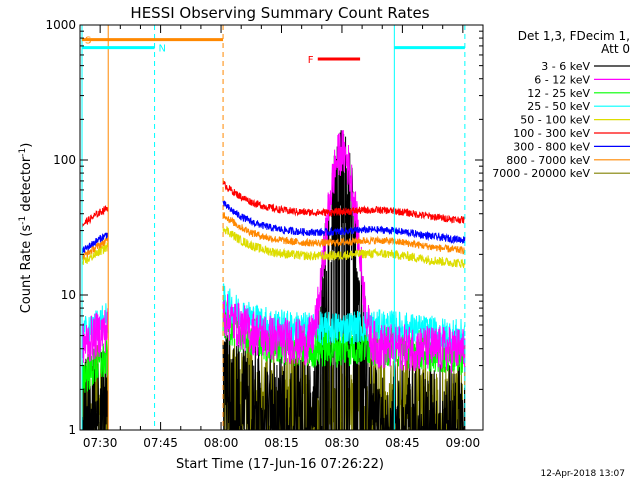 The height and width of the screenshot is (480, 640). Describe the element at coordinates (26, 186) in the screenshot. I see `y-axis-label-mid: detector` at that location.